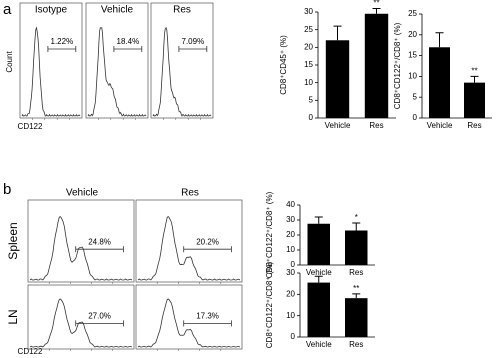  I want to click on gate-label: 17.3%, so click(207, 316).